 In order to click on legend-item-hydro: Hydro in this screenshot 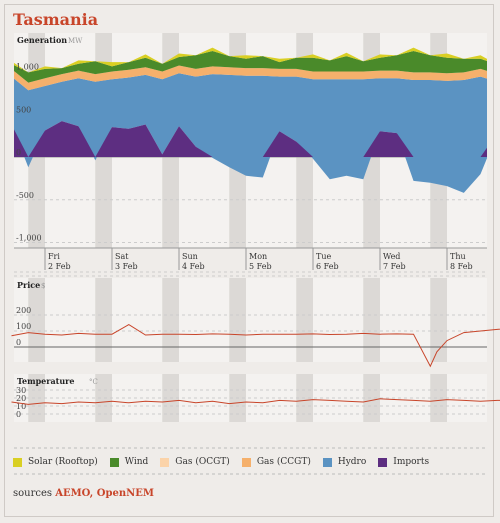, I will do `click(344, 462)`.